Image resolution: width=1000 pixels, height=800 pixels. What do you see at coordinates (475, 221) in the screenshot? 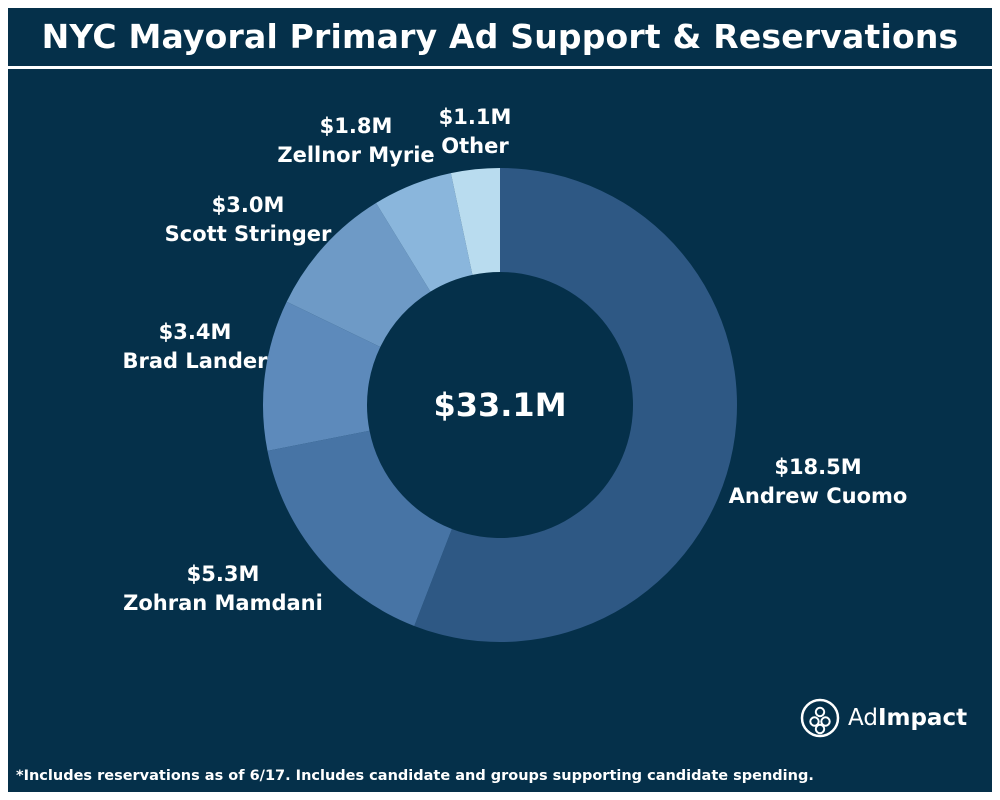
I see `slice-other` at bounding box center [475, 221].